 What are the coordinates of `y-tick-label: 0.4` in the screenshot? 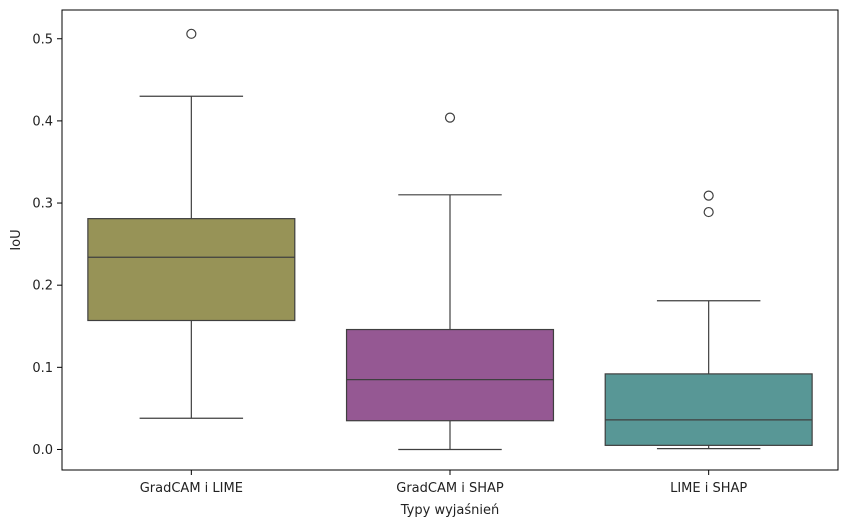 It's located at (42, 121).